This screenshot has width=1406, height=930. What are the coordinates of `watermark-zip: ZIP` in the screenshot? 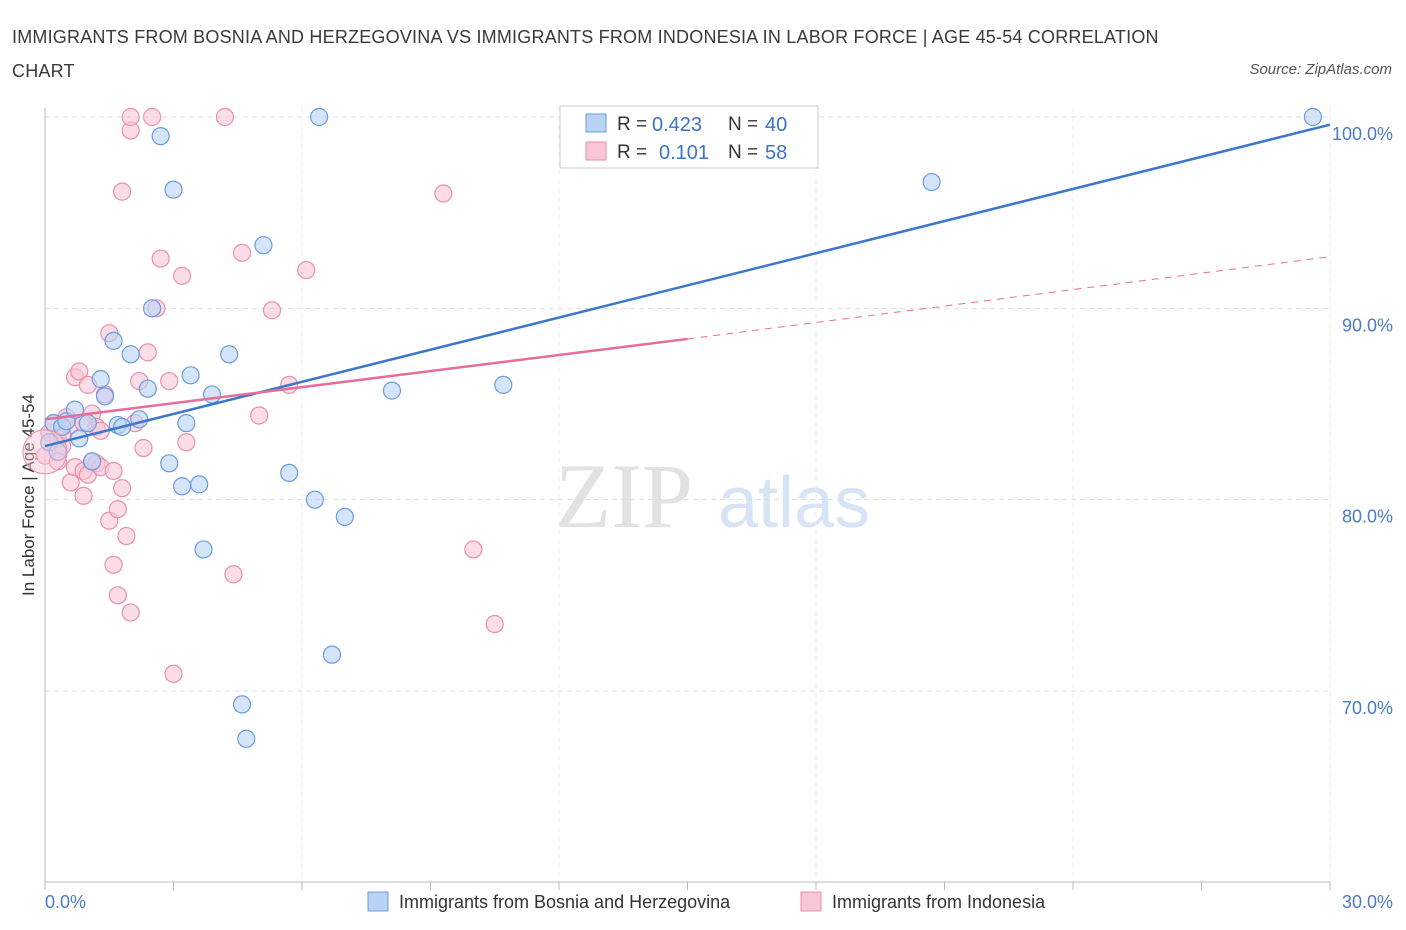 It's located at (624, 496).